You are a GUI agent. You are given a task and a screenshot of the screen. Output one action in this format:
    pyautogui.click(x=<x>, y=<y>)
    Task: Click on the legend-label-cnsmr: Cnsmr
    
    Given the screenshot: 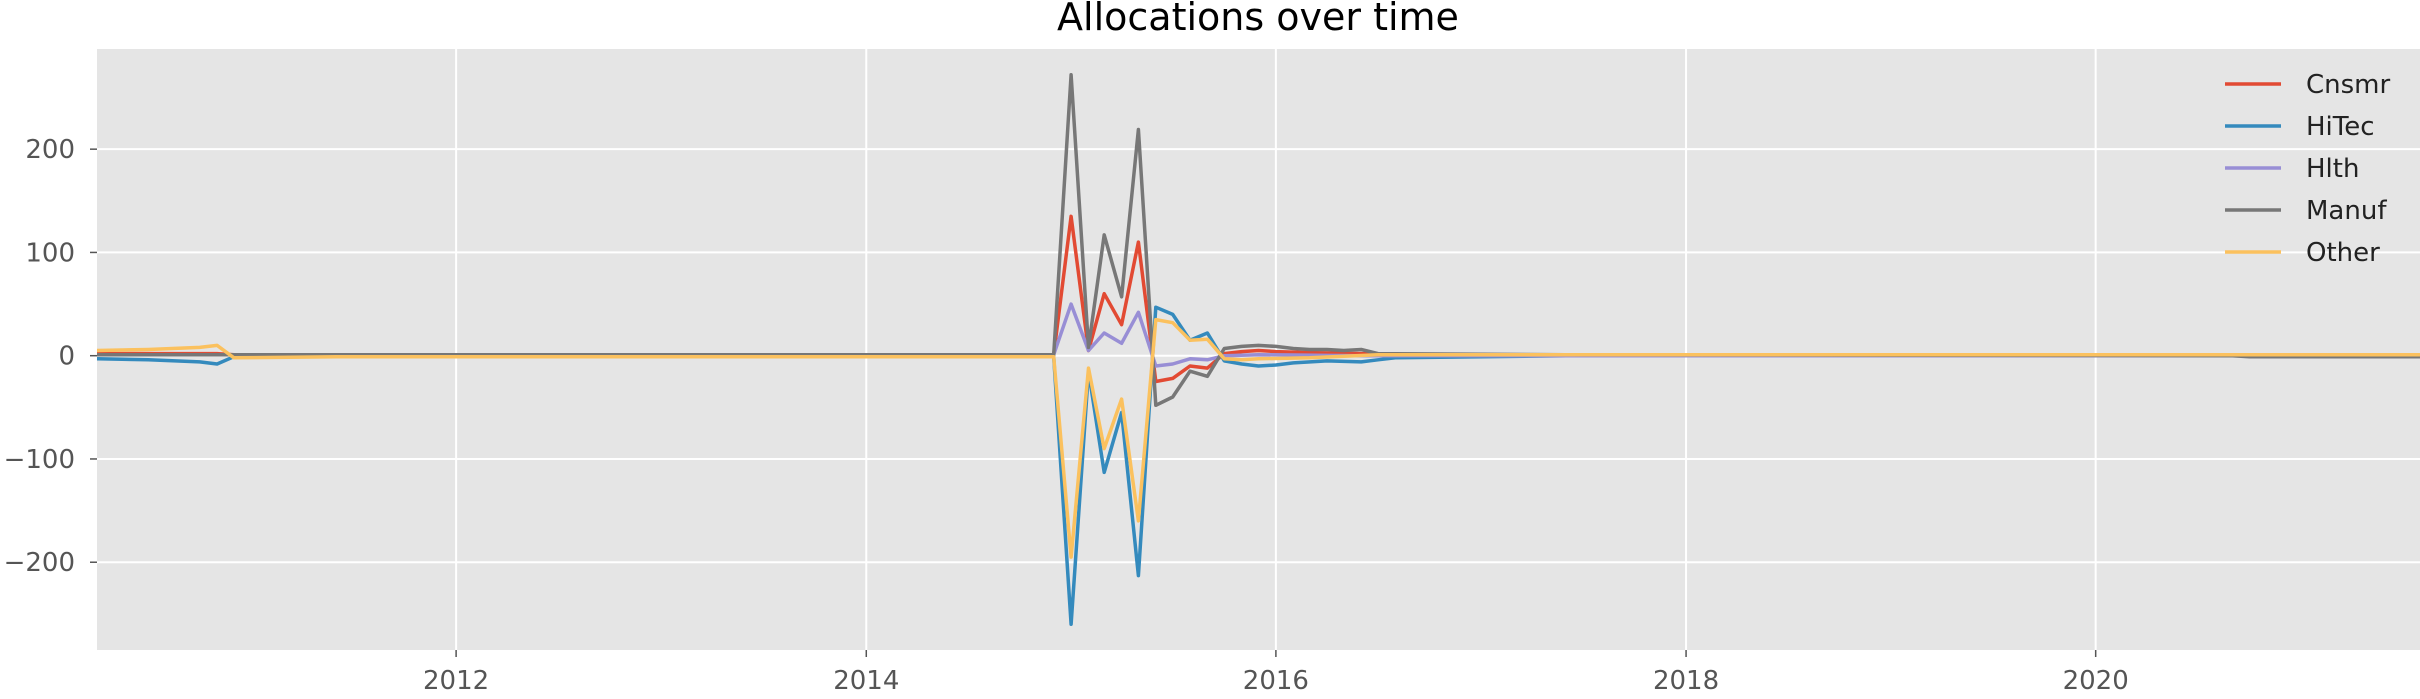 What is the action you would take?
    pyautogui.click(x=2348, y=85)
    